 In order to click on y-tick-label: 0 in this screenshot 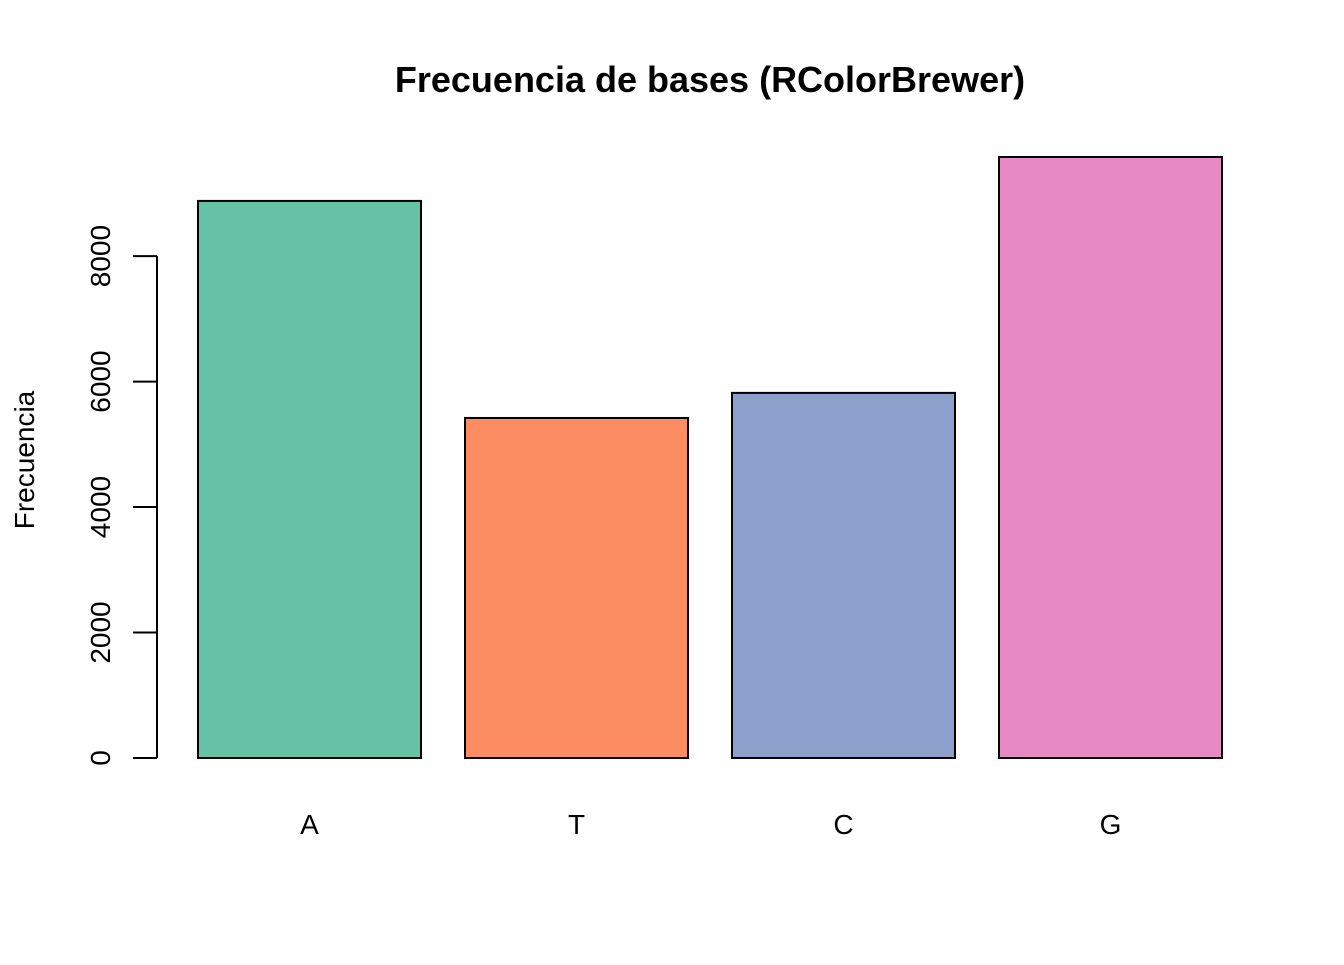, I will do `click(100, 758)`.